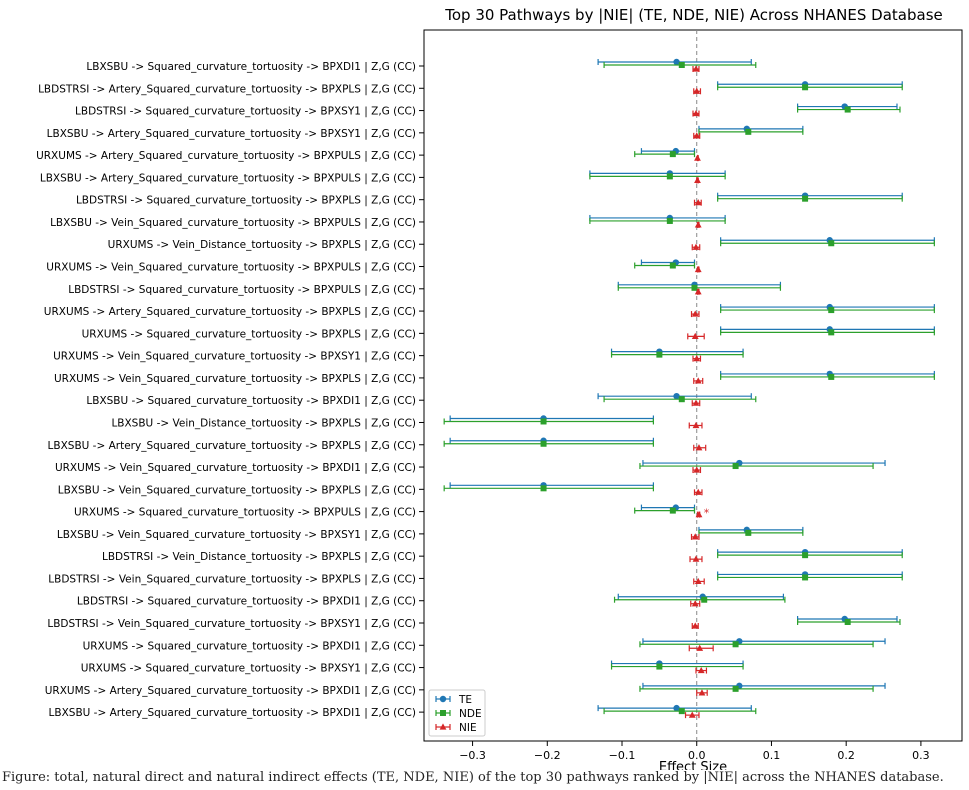 This screenshot has width=969, height=790. What do you see at coordinates (470, 714) in the screenshot?
I see `legend-label-nde: NDE` at bounding box center [470, 714].